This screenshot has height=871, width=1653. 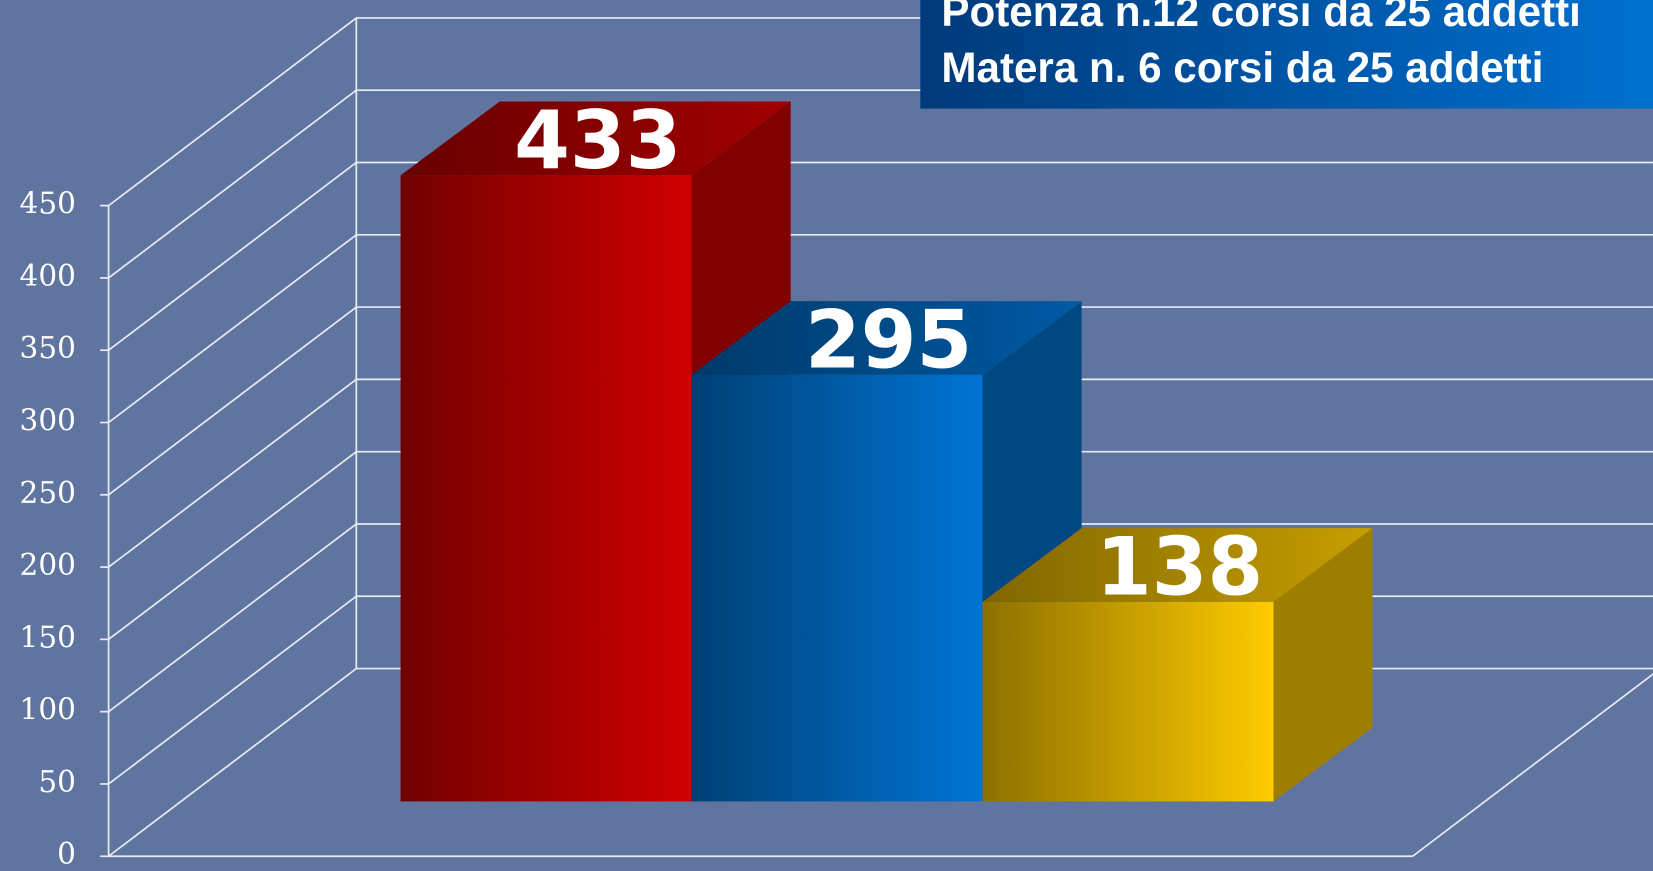 I want to click on bar-side, so click(x=1323, y=665).